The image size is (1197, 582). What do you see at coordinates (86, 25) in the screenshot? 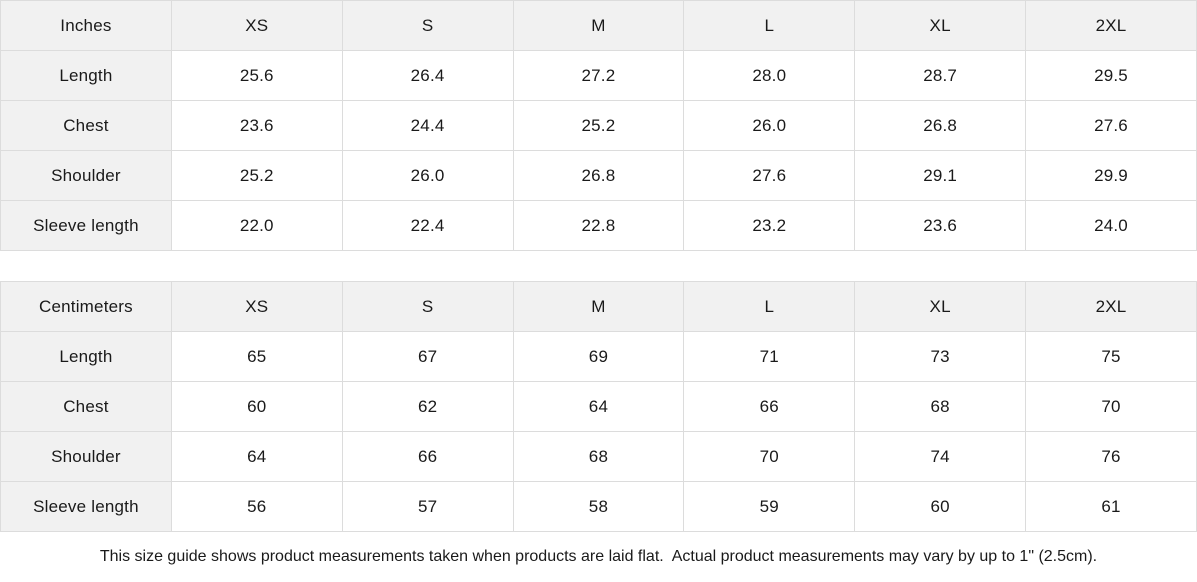
I see `unit-header-cell: Inches` at bounding box center [86, 25].